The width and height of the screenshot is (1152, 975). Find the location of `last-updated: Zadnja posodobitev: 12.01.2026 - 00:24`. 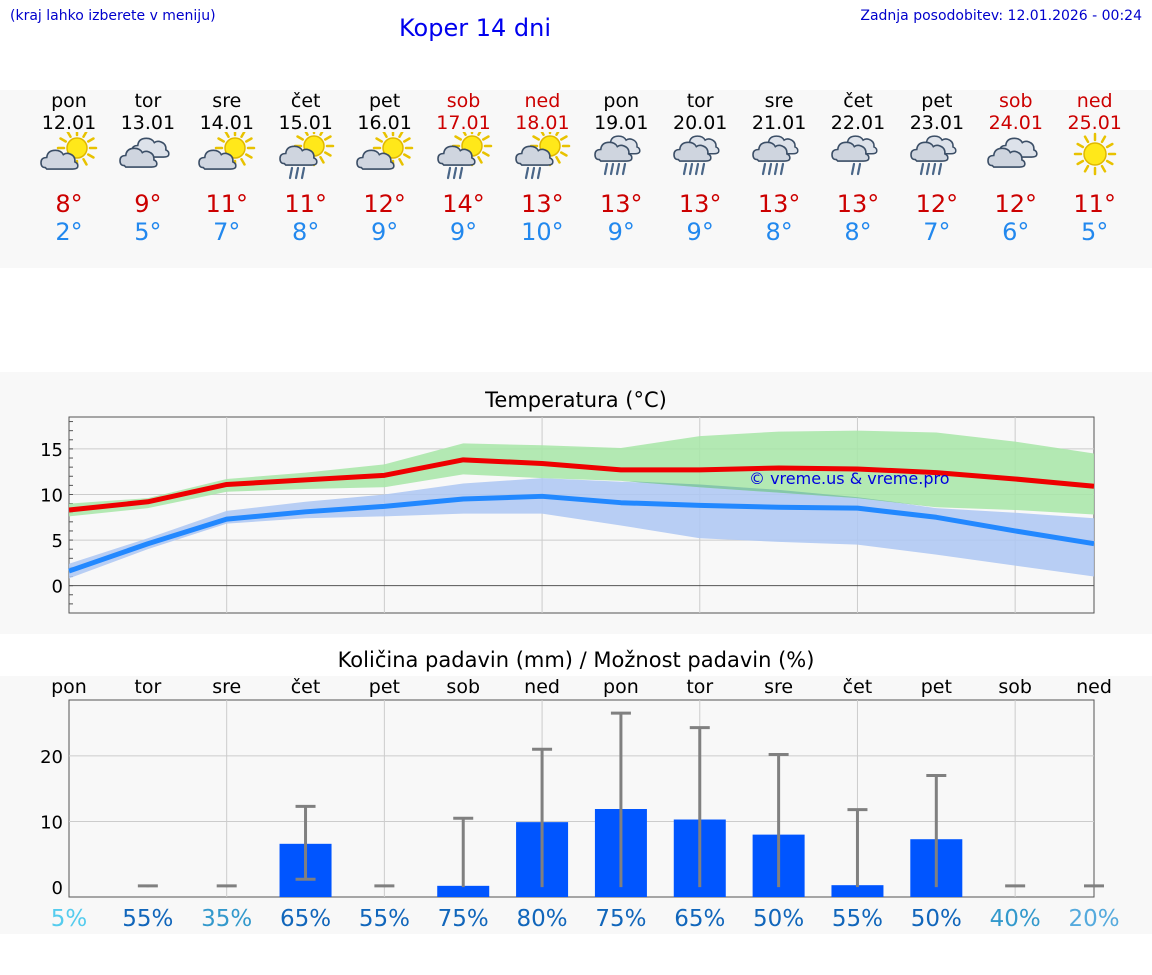

last-updated: Zadnja posodobitev: 12.01.2026 - 00:24 is located at coordinates (1001, 16).